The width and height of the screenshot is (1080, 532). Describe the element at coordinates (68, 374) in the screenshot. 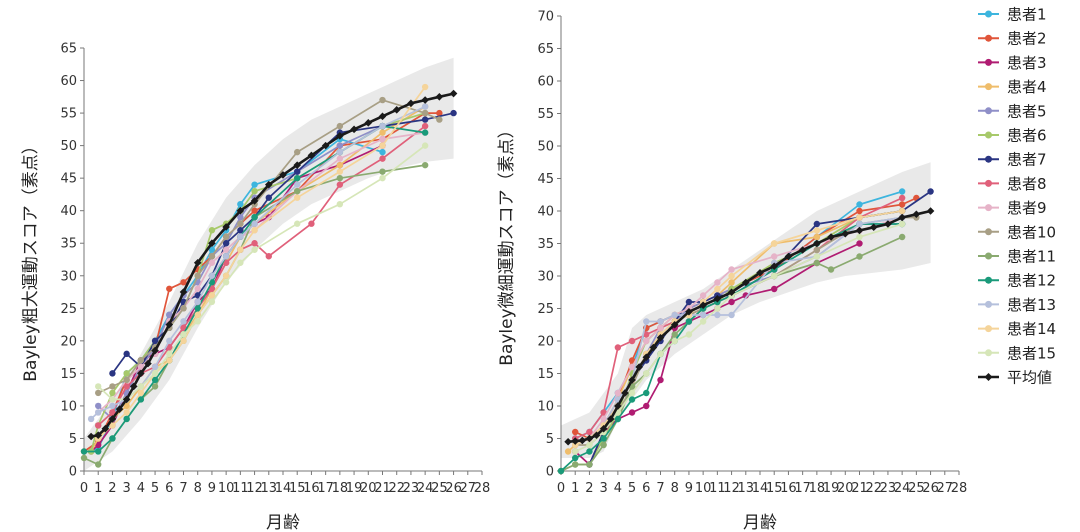

I see `y-tick-label: 15` at that location.